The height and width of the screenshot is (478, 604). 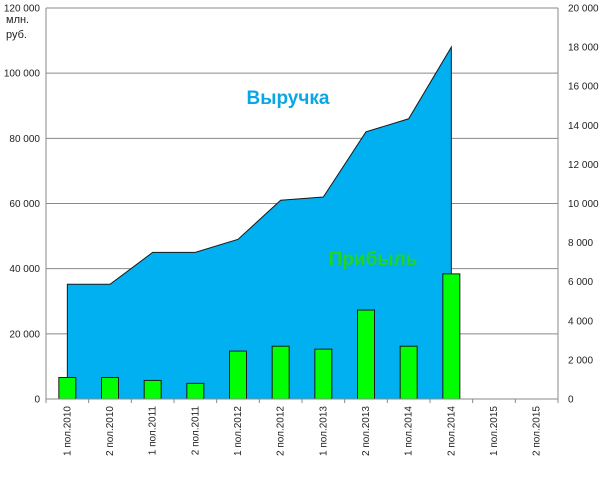 What do you see at coordinates (24, 139) in the screenshot?
I see `left-tick-label: 80 000` at bounding box center [24, 139].